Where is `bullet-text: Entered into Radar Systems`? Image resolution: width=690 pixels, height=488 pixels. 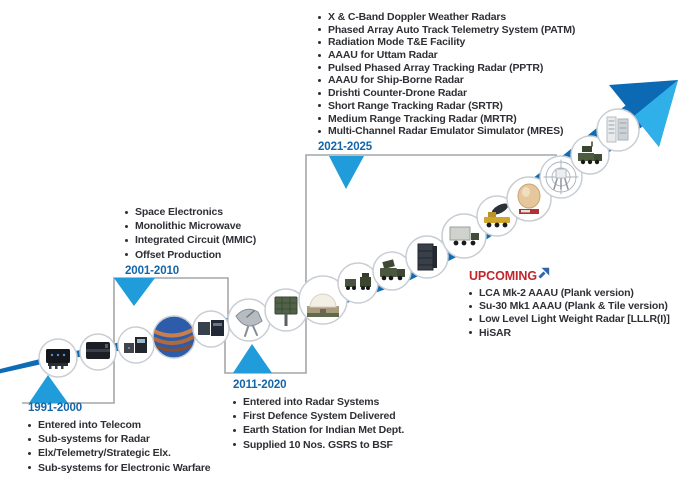
bullet-text: Entered into Radar Systems is located at coordinates (311, 402).